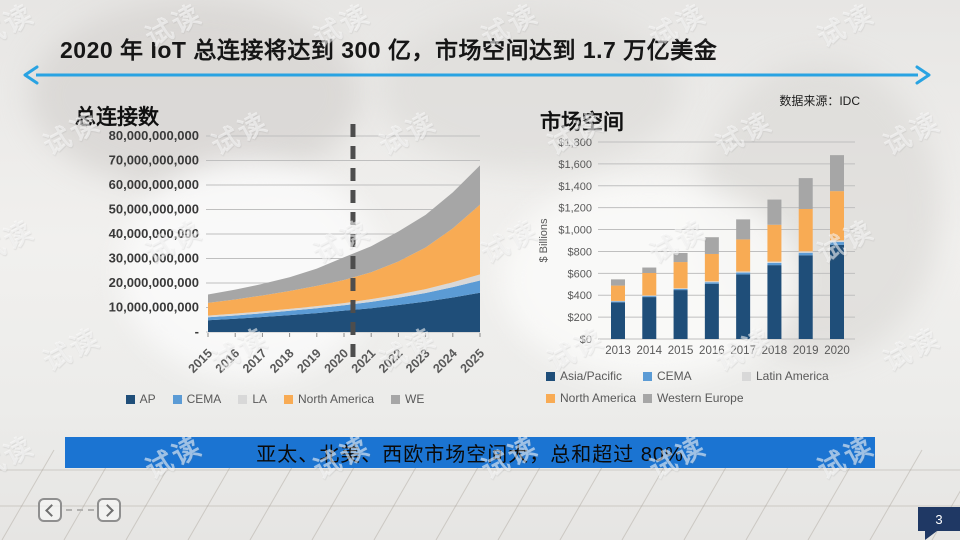 This screenshot has width=960, height=540. I want to click on legend-item: Asia/Pacific, so click(594, 376).